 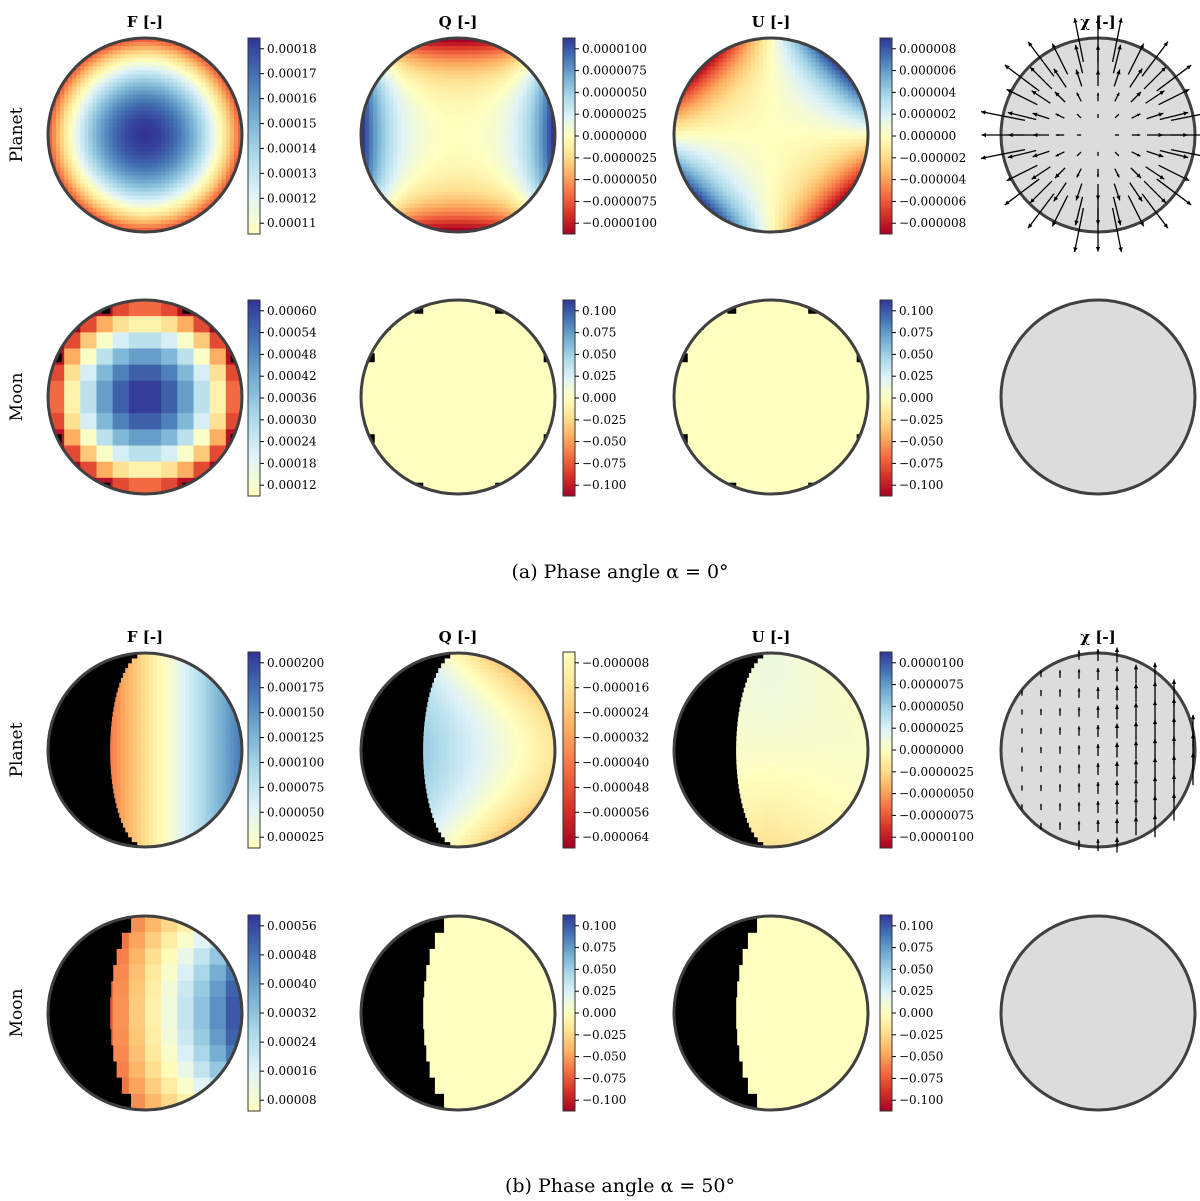 I want to click on colorbar-tick-label: 0.00024, so click(x=292, y=1042).